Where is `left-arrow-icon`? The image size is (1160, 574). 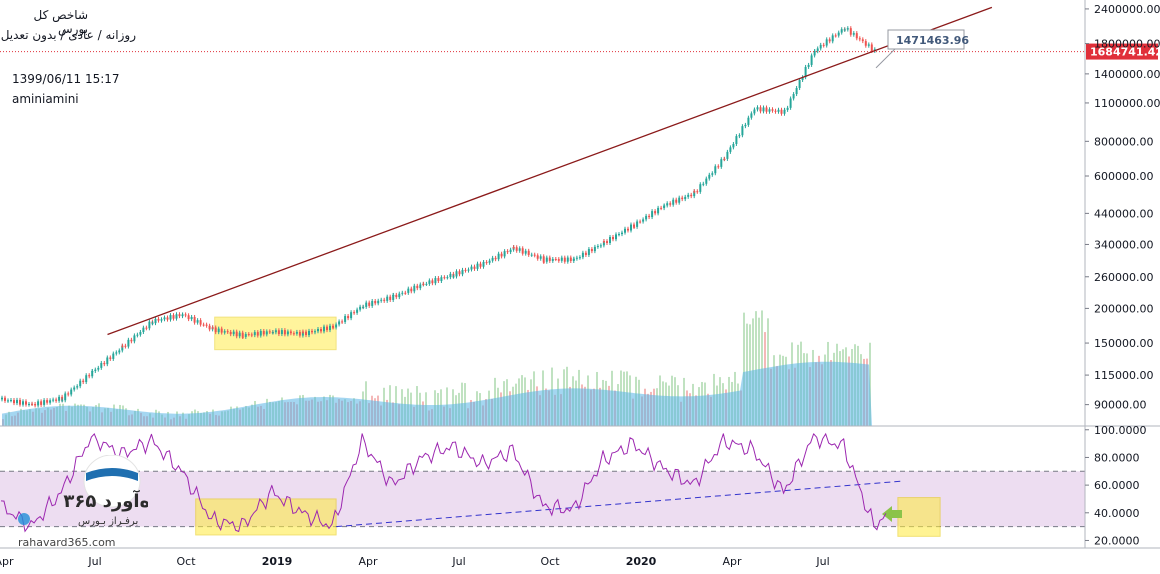 left-arrow-icon is located at coordinates (892, 514).